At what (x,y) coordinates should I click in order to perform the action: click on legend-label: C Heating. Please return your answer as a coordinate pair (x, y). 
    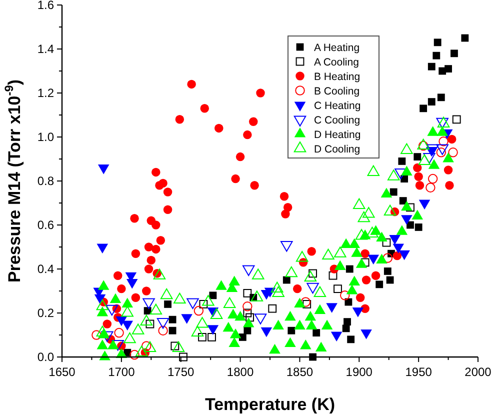
    Looking at the image, I should click on (337, 106).